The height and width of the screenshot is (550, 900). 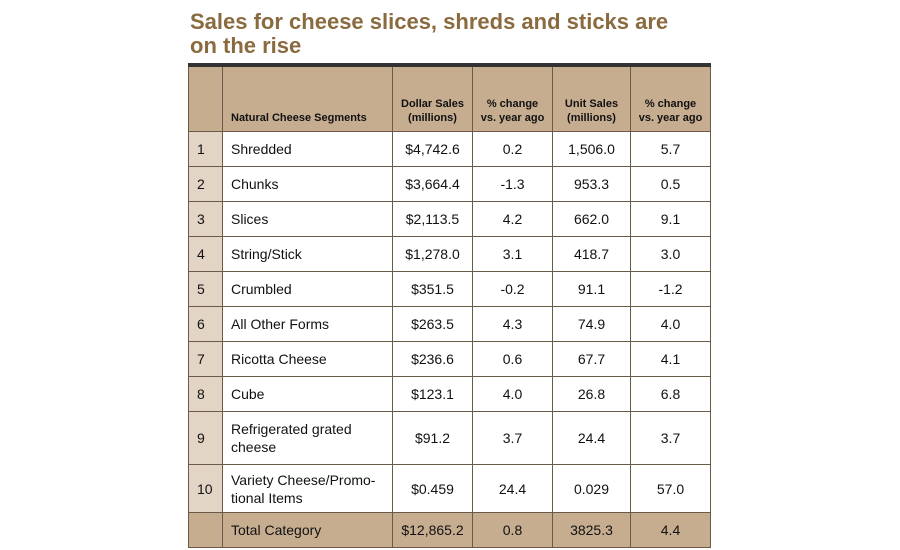 What do you see at coordinates (591, 394) in the screenshot?
I see `table-cell: 26.8` at bounding box center [591, 394].